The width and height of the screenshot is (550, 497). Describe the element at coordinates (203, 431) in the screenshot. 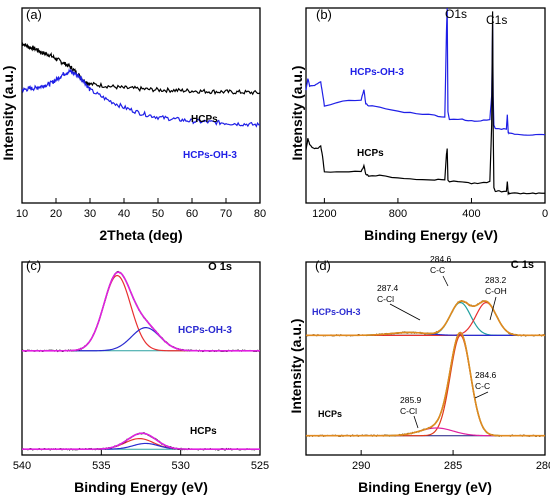

I see `panel-c-series-label-hcps: HCPs` at that location.